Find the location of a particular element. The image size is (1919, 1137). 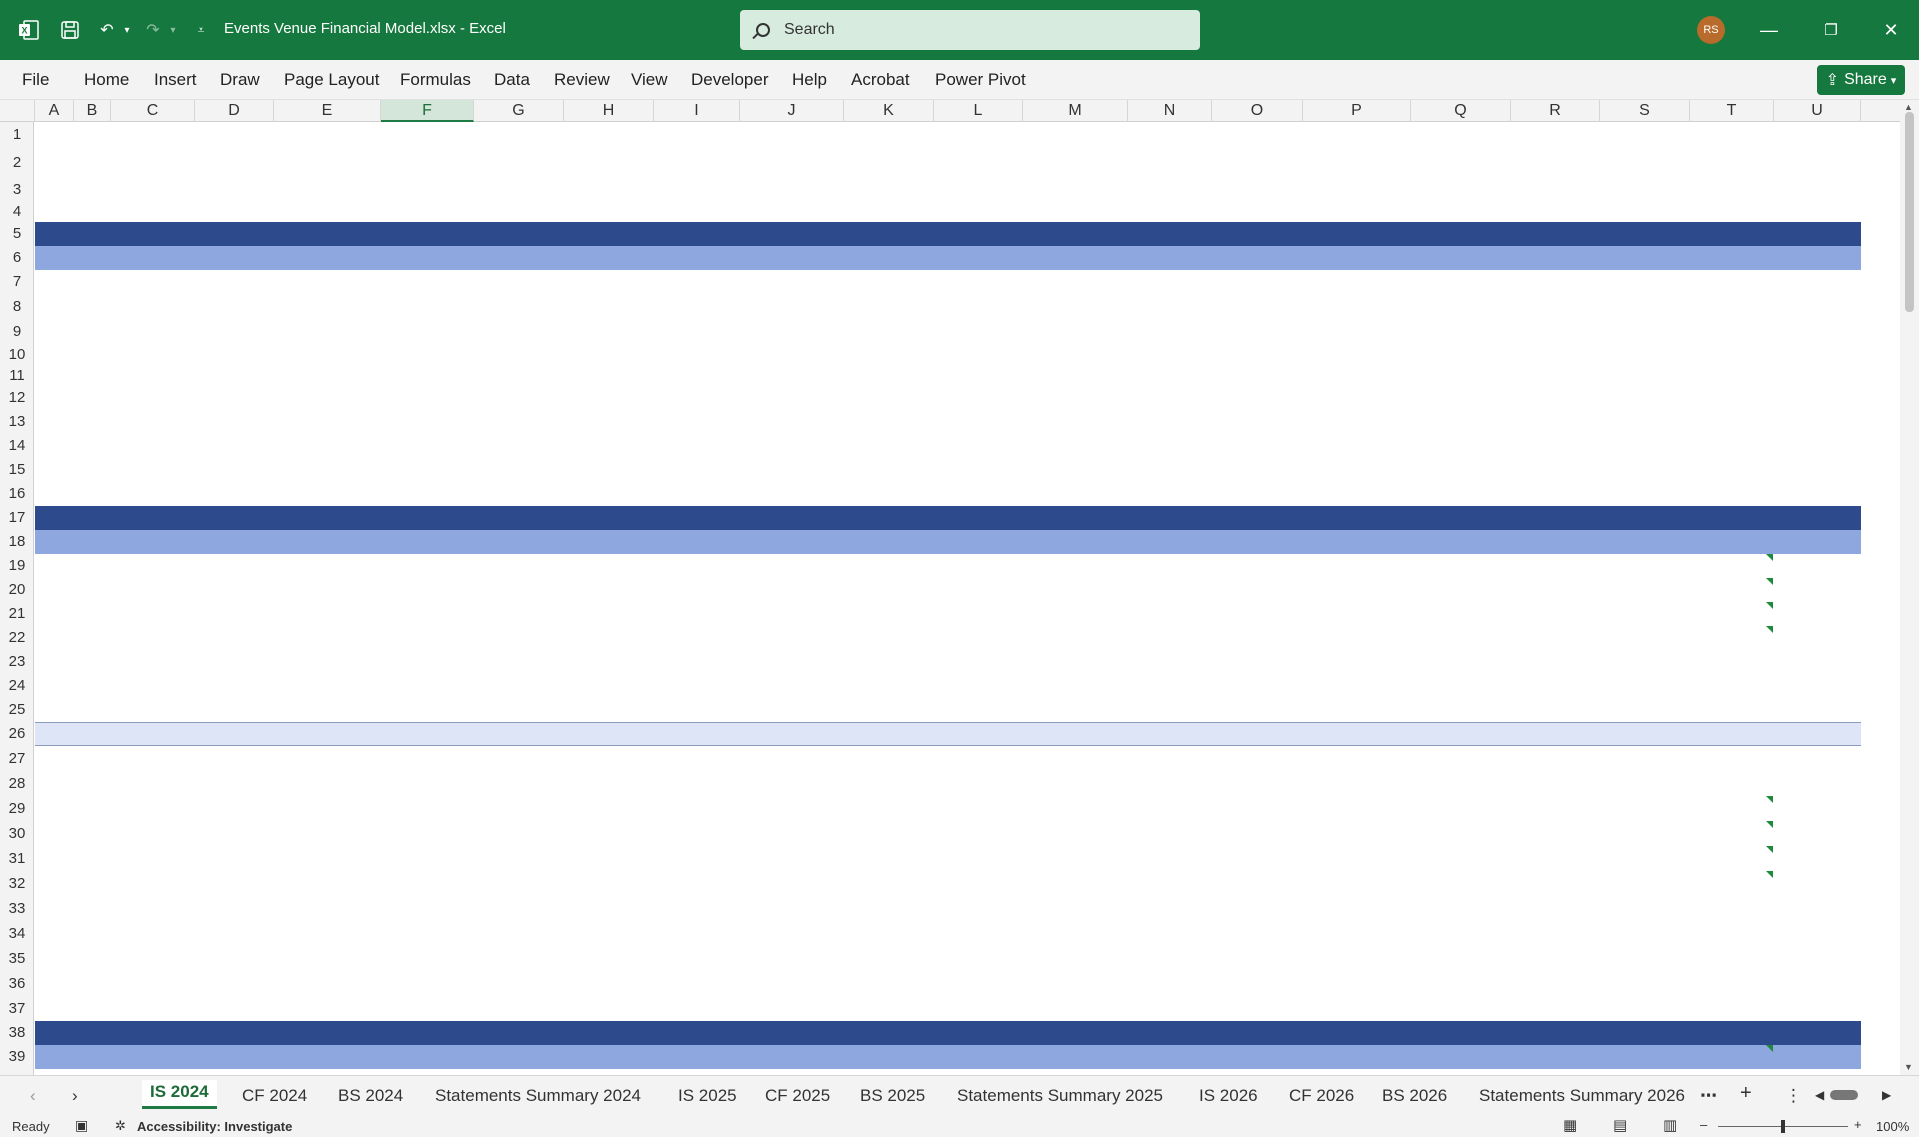

ribbon-menu-review: Review is located at coordinates (582, 79).